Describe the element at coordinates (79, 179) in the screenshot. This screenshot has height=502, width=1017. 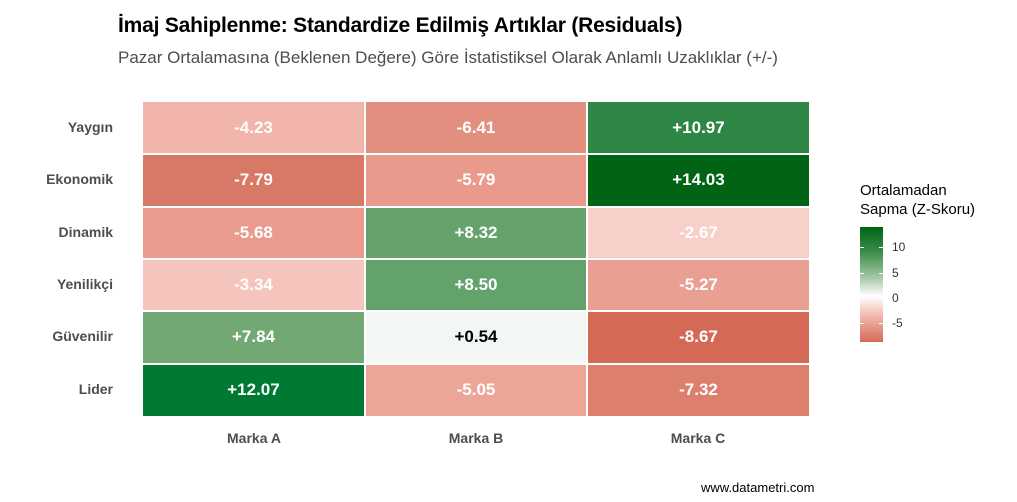
I see `y-axis-label: Ekonomik` at that location.